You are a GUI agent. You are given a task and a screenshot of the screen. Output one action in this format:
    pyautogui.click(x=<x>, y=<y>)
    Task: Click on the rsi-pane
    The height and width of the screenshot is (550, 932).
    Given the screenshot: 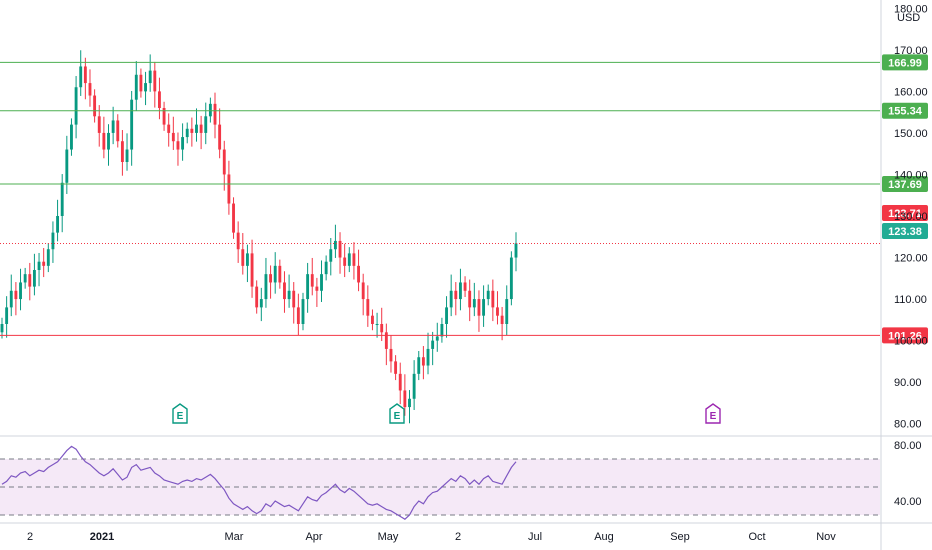 What is the action you would take?
    pyautogui.click(x=440, y=482)
    